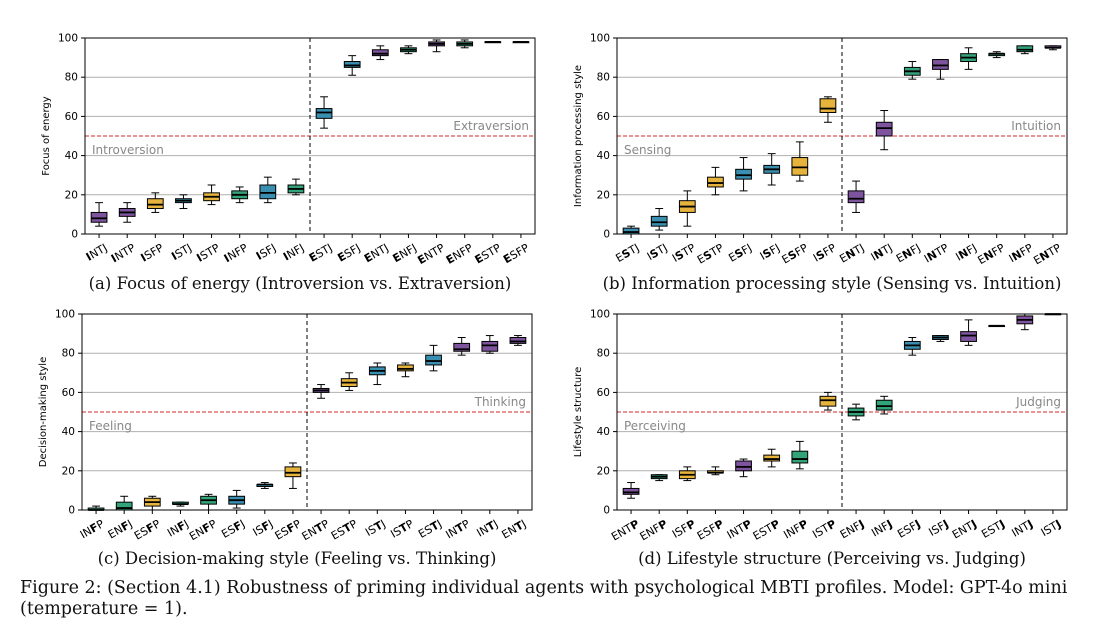 The height and width of the screenshot is (638, 1106). I want to click on box-intp, so click(127, 212).